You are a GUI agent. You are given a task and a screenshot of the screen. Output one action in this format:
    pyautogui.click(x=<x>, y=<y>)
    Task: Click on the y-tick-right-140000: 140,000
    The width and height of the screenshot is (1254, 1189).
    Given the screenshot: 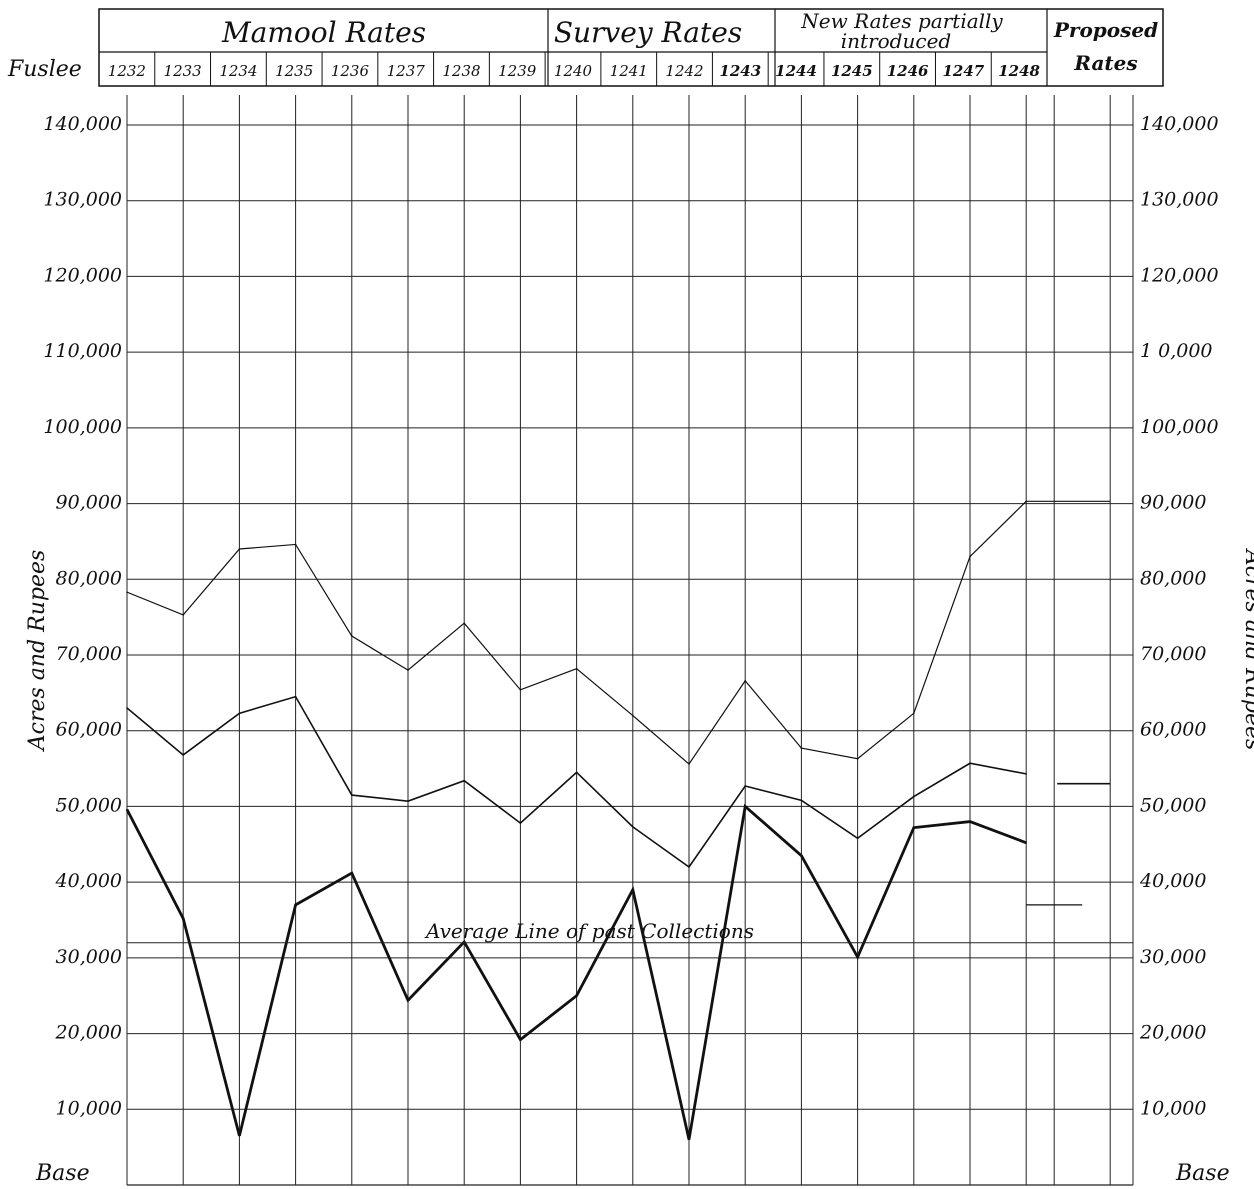 What is the action you would take?
    pyautogui.click(x=1179, y=124)
    